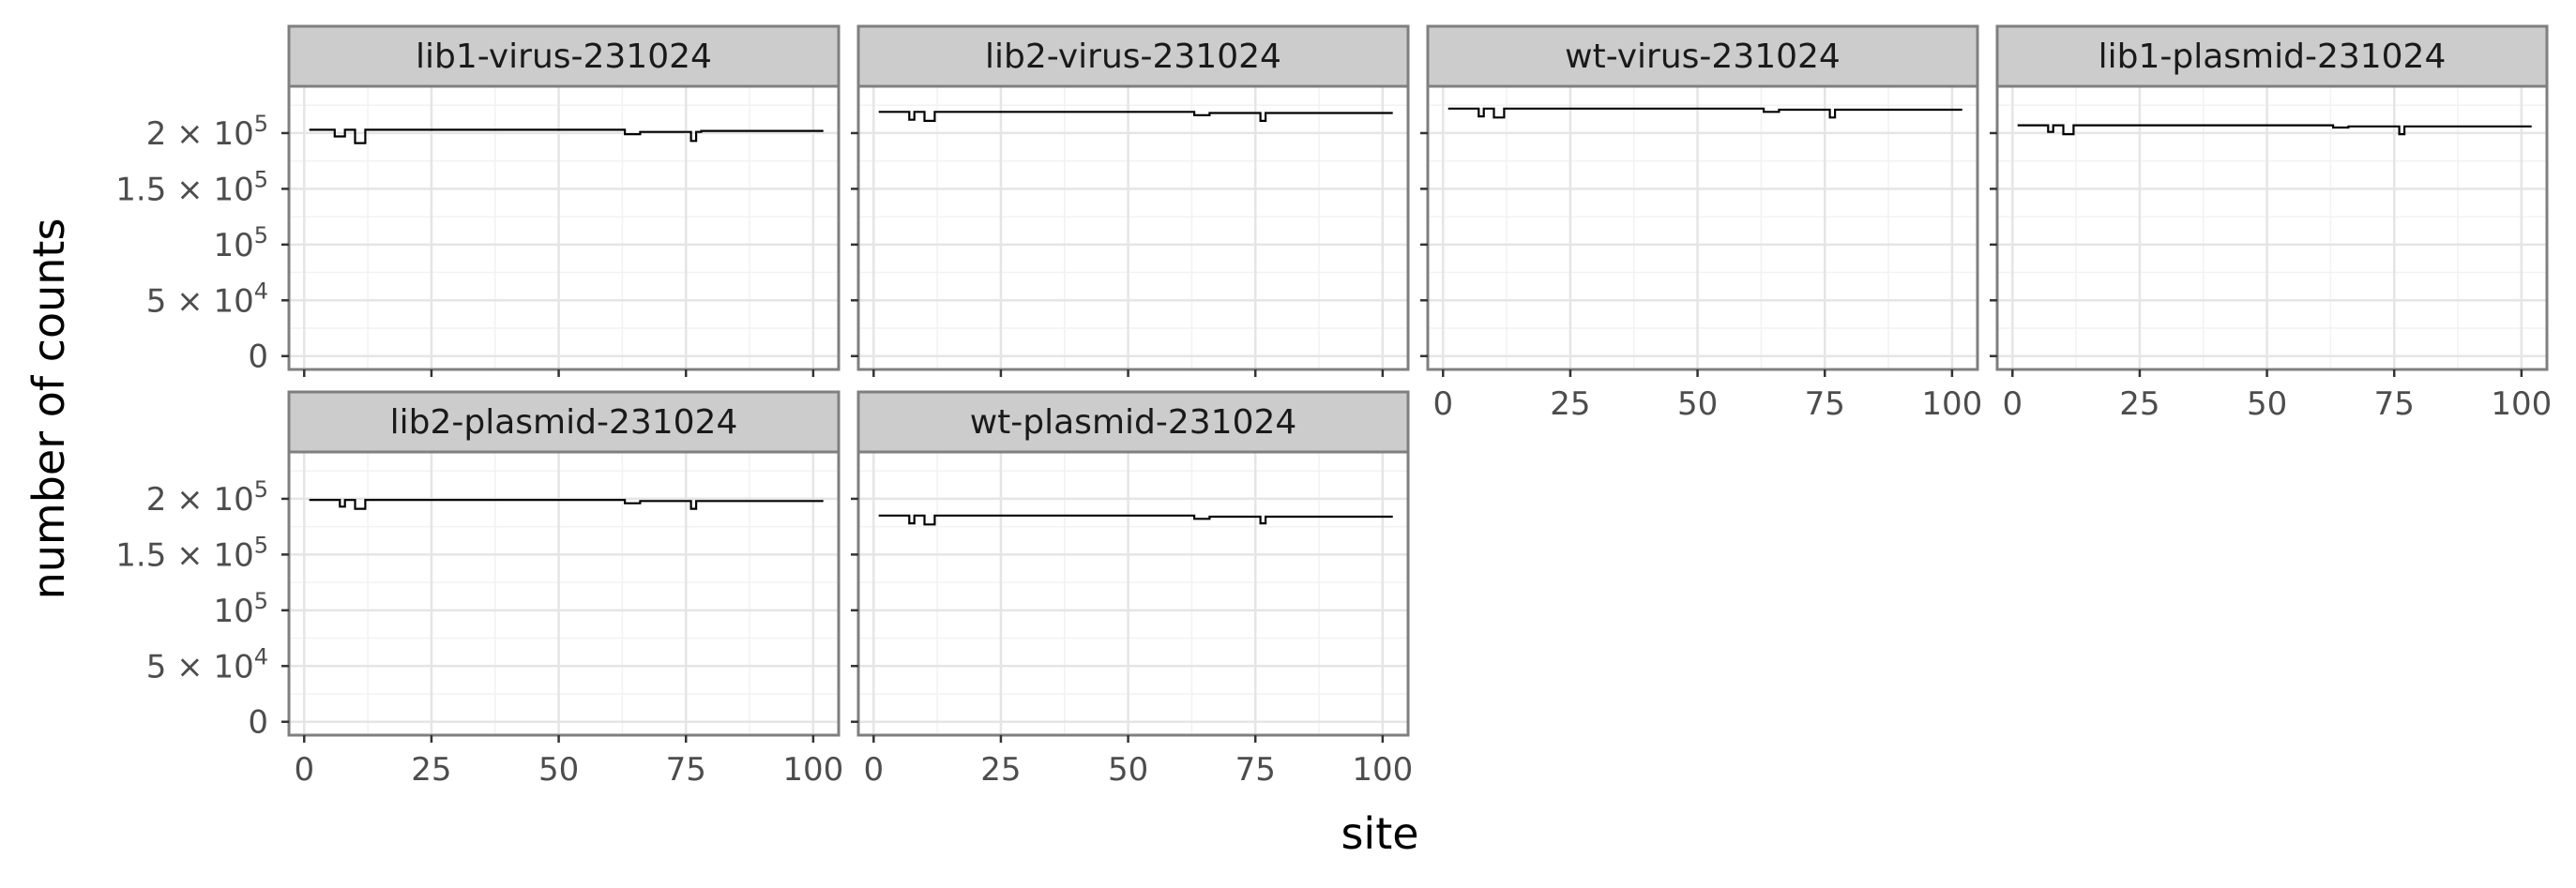 The height and width of the screenshot is (888, 2576). I want to click on facet-strip-label: lib1-virus-231024, so click(564, 57).